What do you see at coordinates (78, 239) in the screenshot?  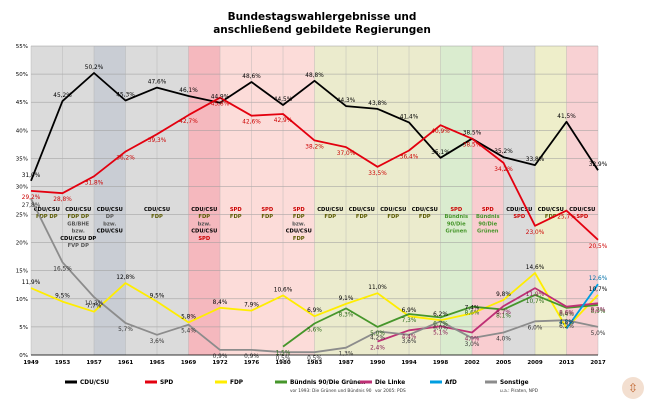 I see `government-label: CDU/CSU DP` at bounding box center [78, 239].